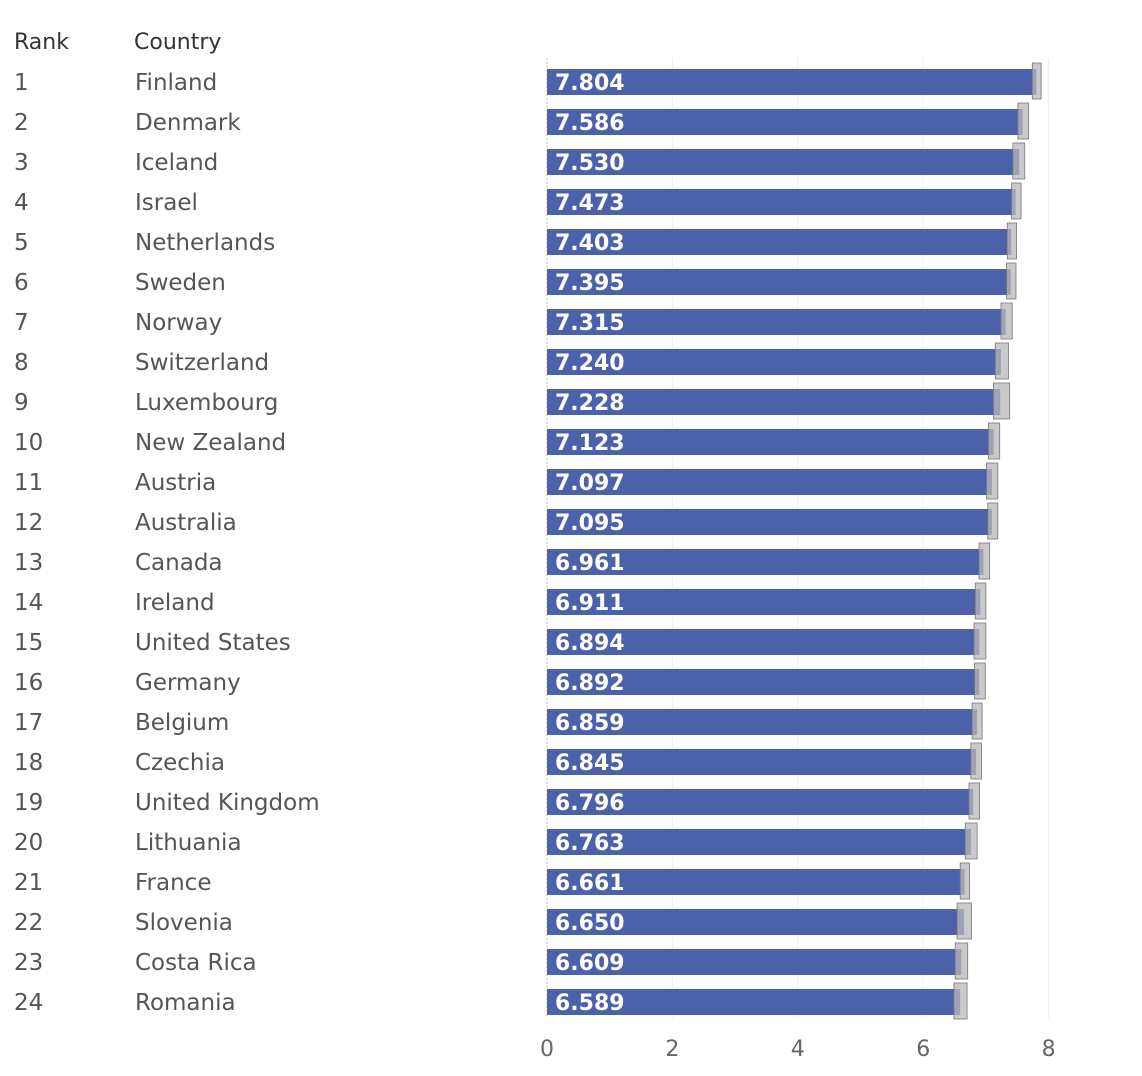  I want to click on value-label: 6.589, so click(590, 1003).